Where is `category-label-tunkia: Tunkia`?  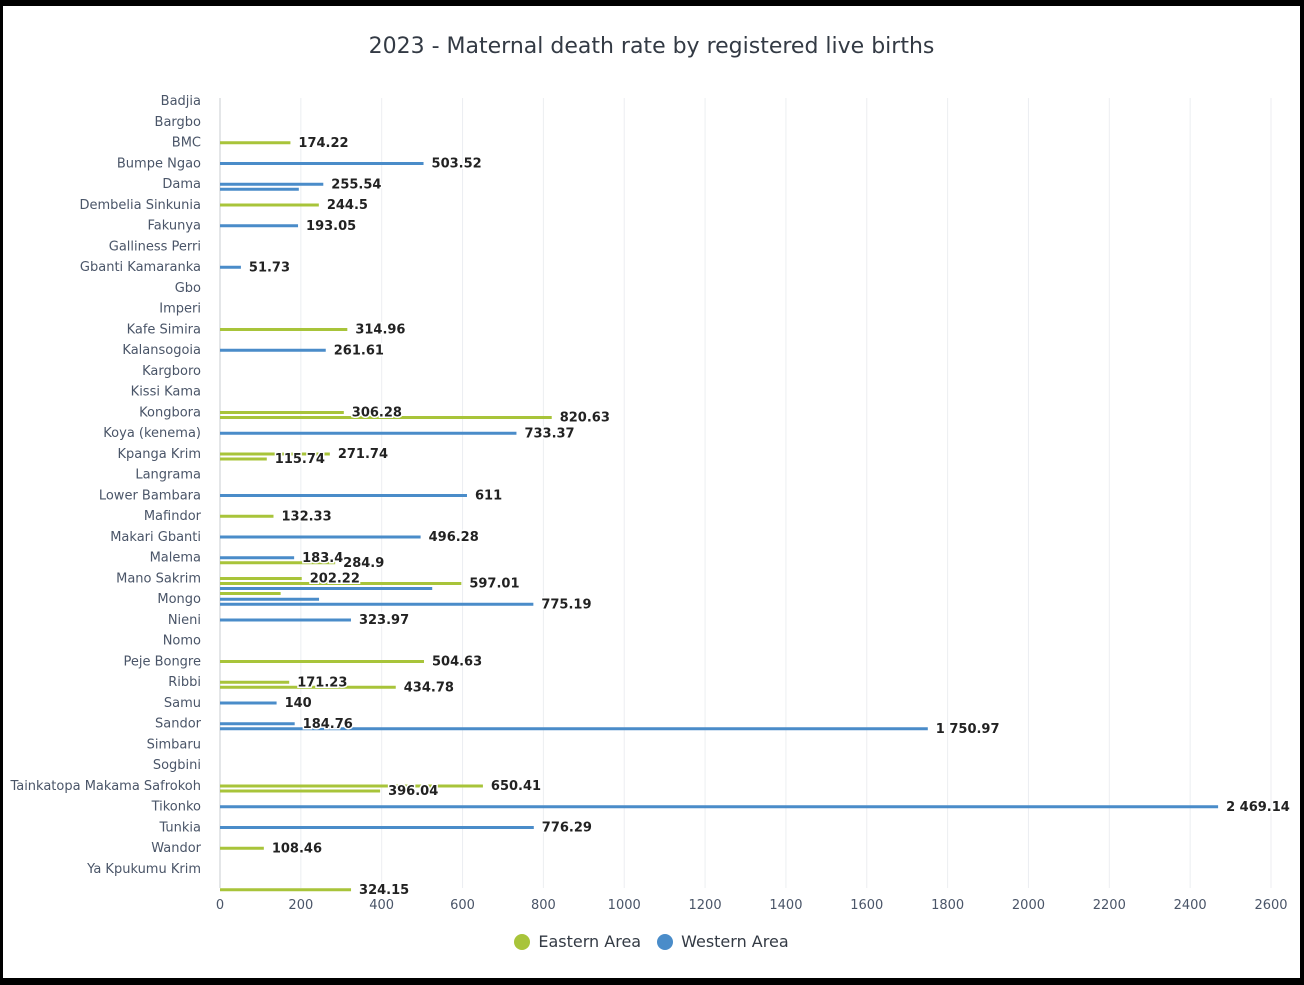 category-label-tunkia: Tunkia is located at coordinates (179, 827).